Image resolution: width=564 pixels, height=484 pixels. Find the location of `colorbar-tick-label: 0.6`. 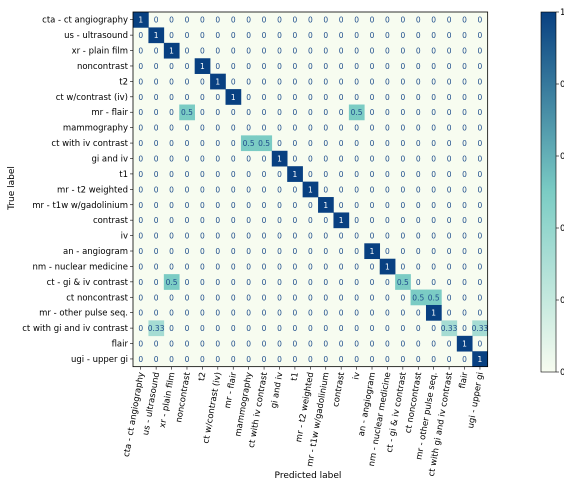

colorbar-tick-label: 0.6 is located at coordinates (562, 157).